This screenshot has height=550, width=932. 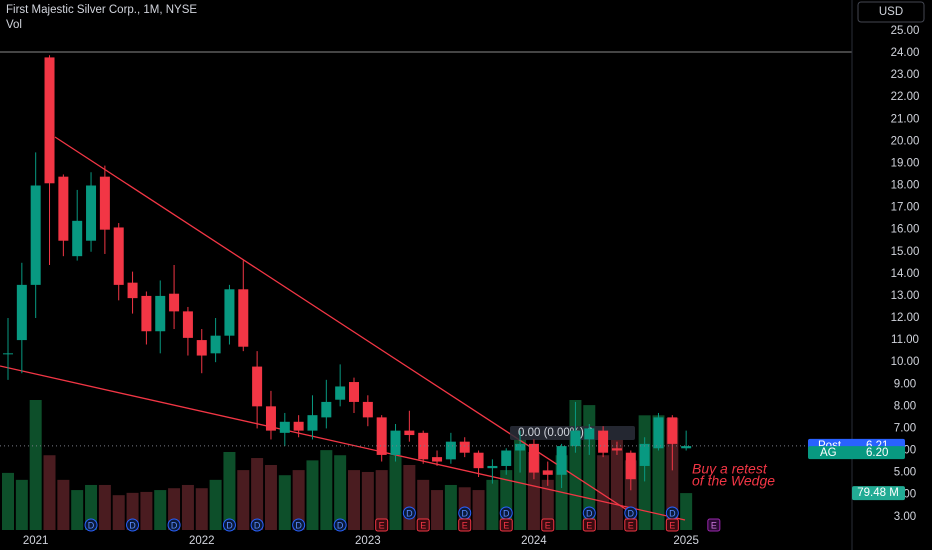 I want to click on y-tick-label: 17.00, so click(x=905, y=208).